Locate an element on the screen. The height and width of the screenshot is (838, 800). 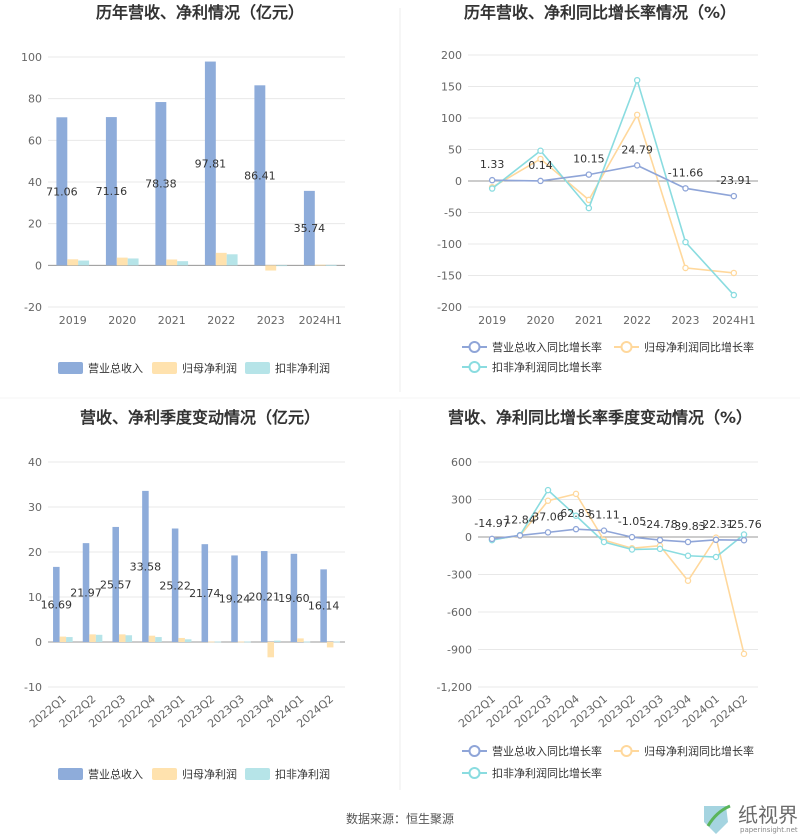
data-label: -14.97 is located at coordinates (491, 523).